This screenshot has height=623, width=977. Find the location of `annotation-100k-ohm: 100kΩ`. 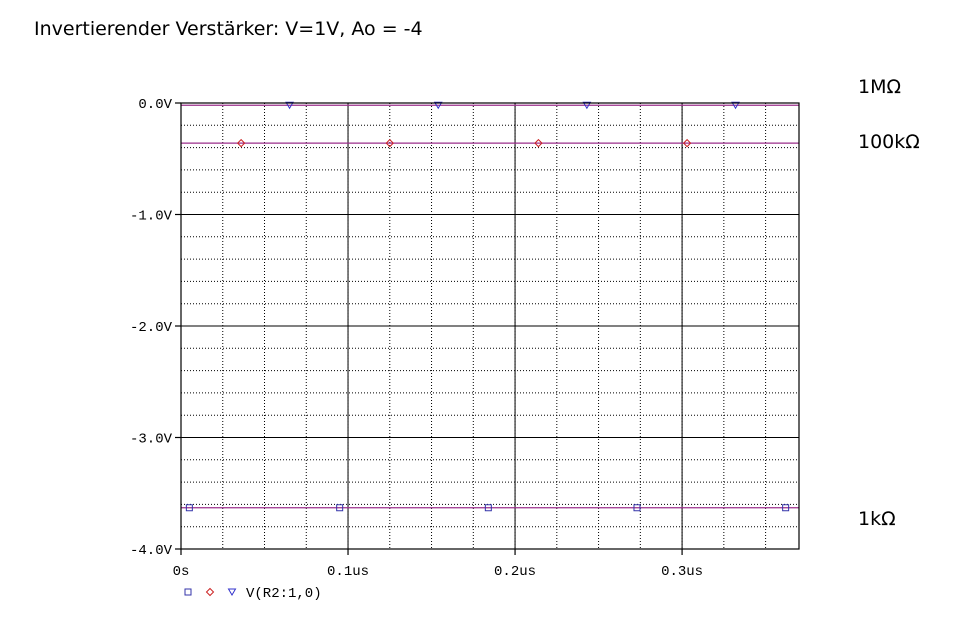

annotation-100k-ohm: 100kΩ is located at coordinates (889, 142).